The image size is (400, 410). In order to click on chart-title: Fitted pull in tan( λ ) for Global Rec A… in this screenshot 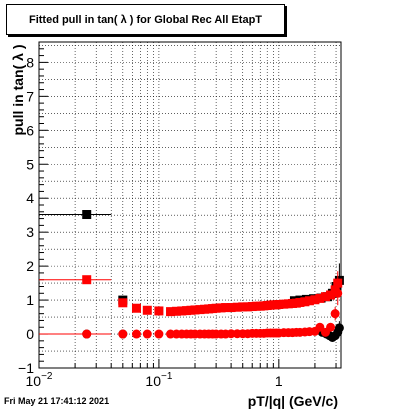, I will do `click(145, 19)`.